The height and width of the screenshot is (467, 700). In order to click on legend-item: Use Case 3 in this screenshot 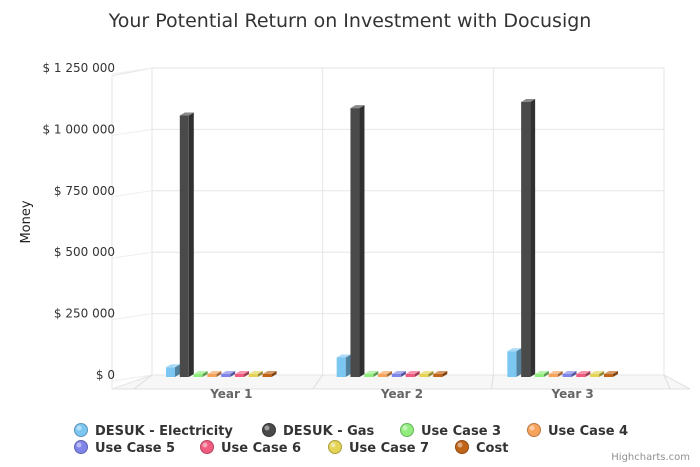, I will do `click(451, 431)`.